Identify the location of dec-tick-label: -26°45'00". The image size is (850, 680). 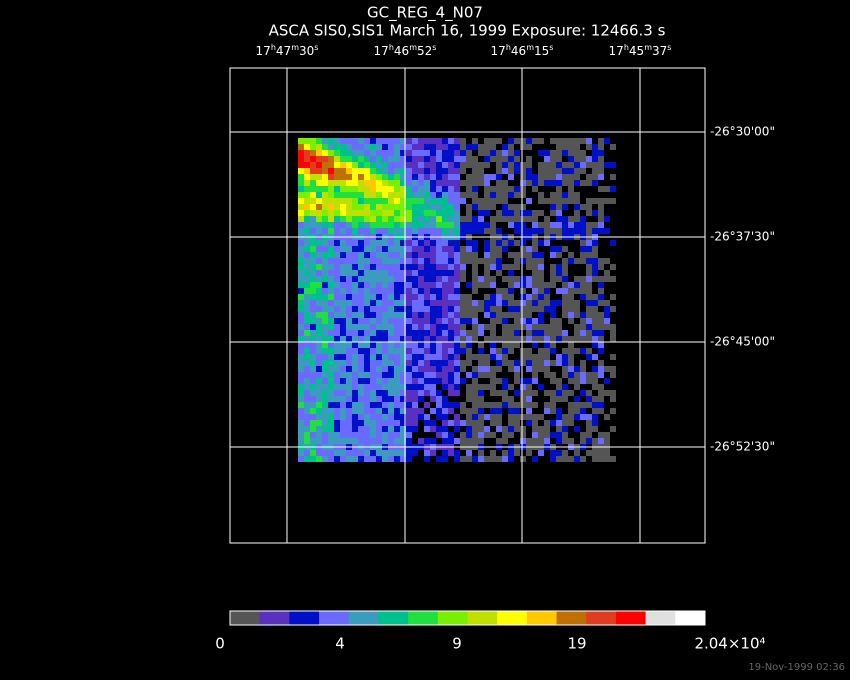
(742, 342).